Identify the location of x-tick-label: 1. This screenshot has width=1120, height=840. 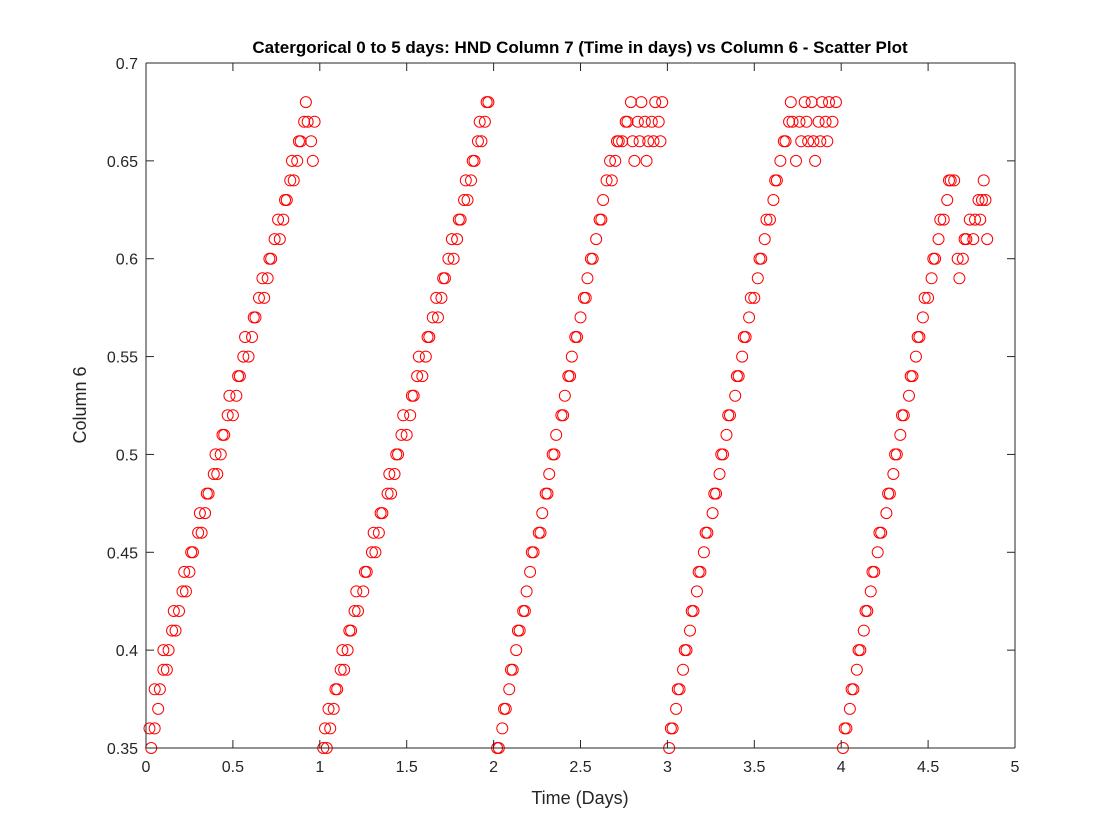
(319, 767).